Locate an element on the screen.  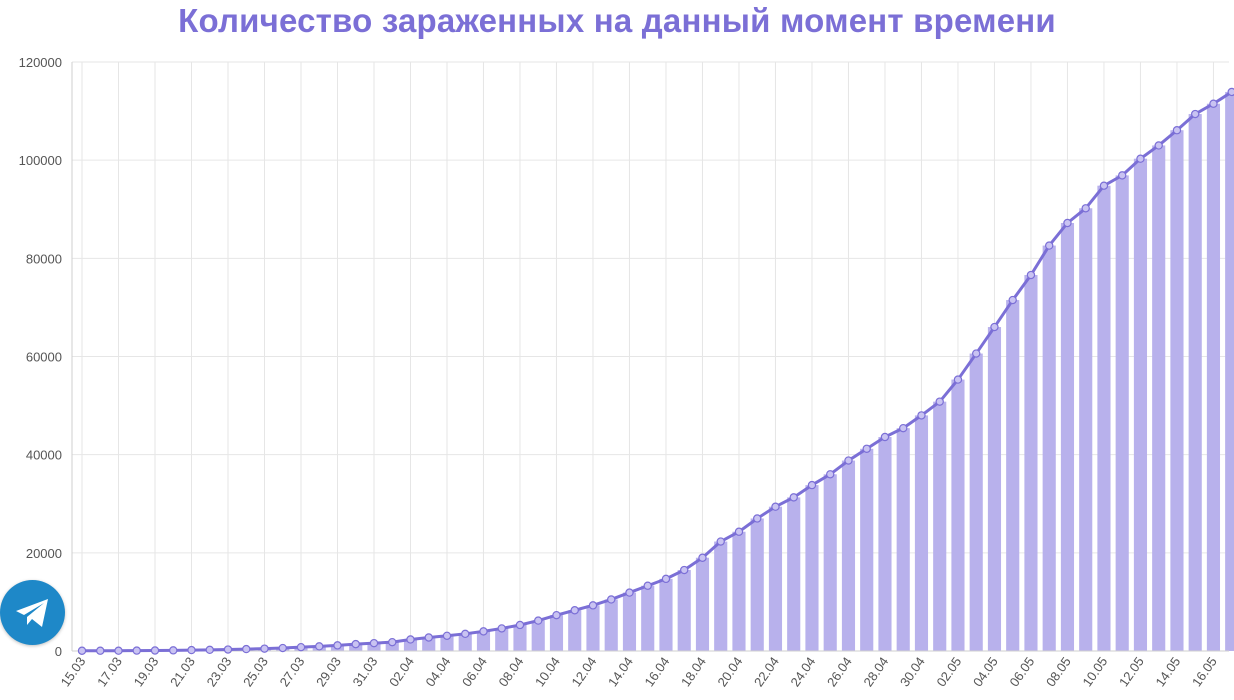
x-tick-label: 06.04 is located at coordinates (474, 671).